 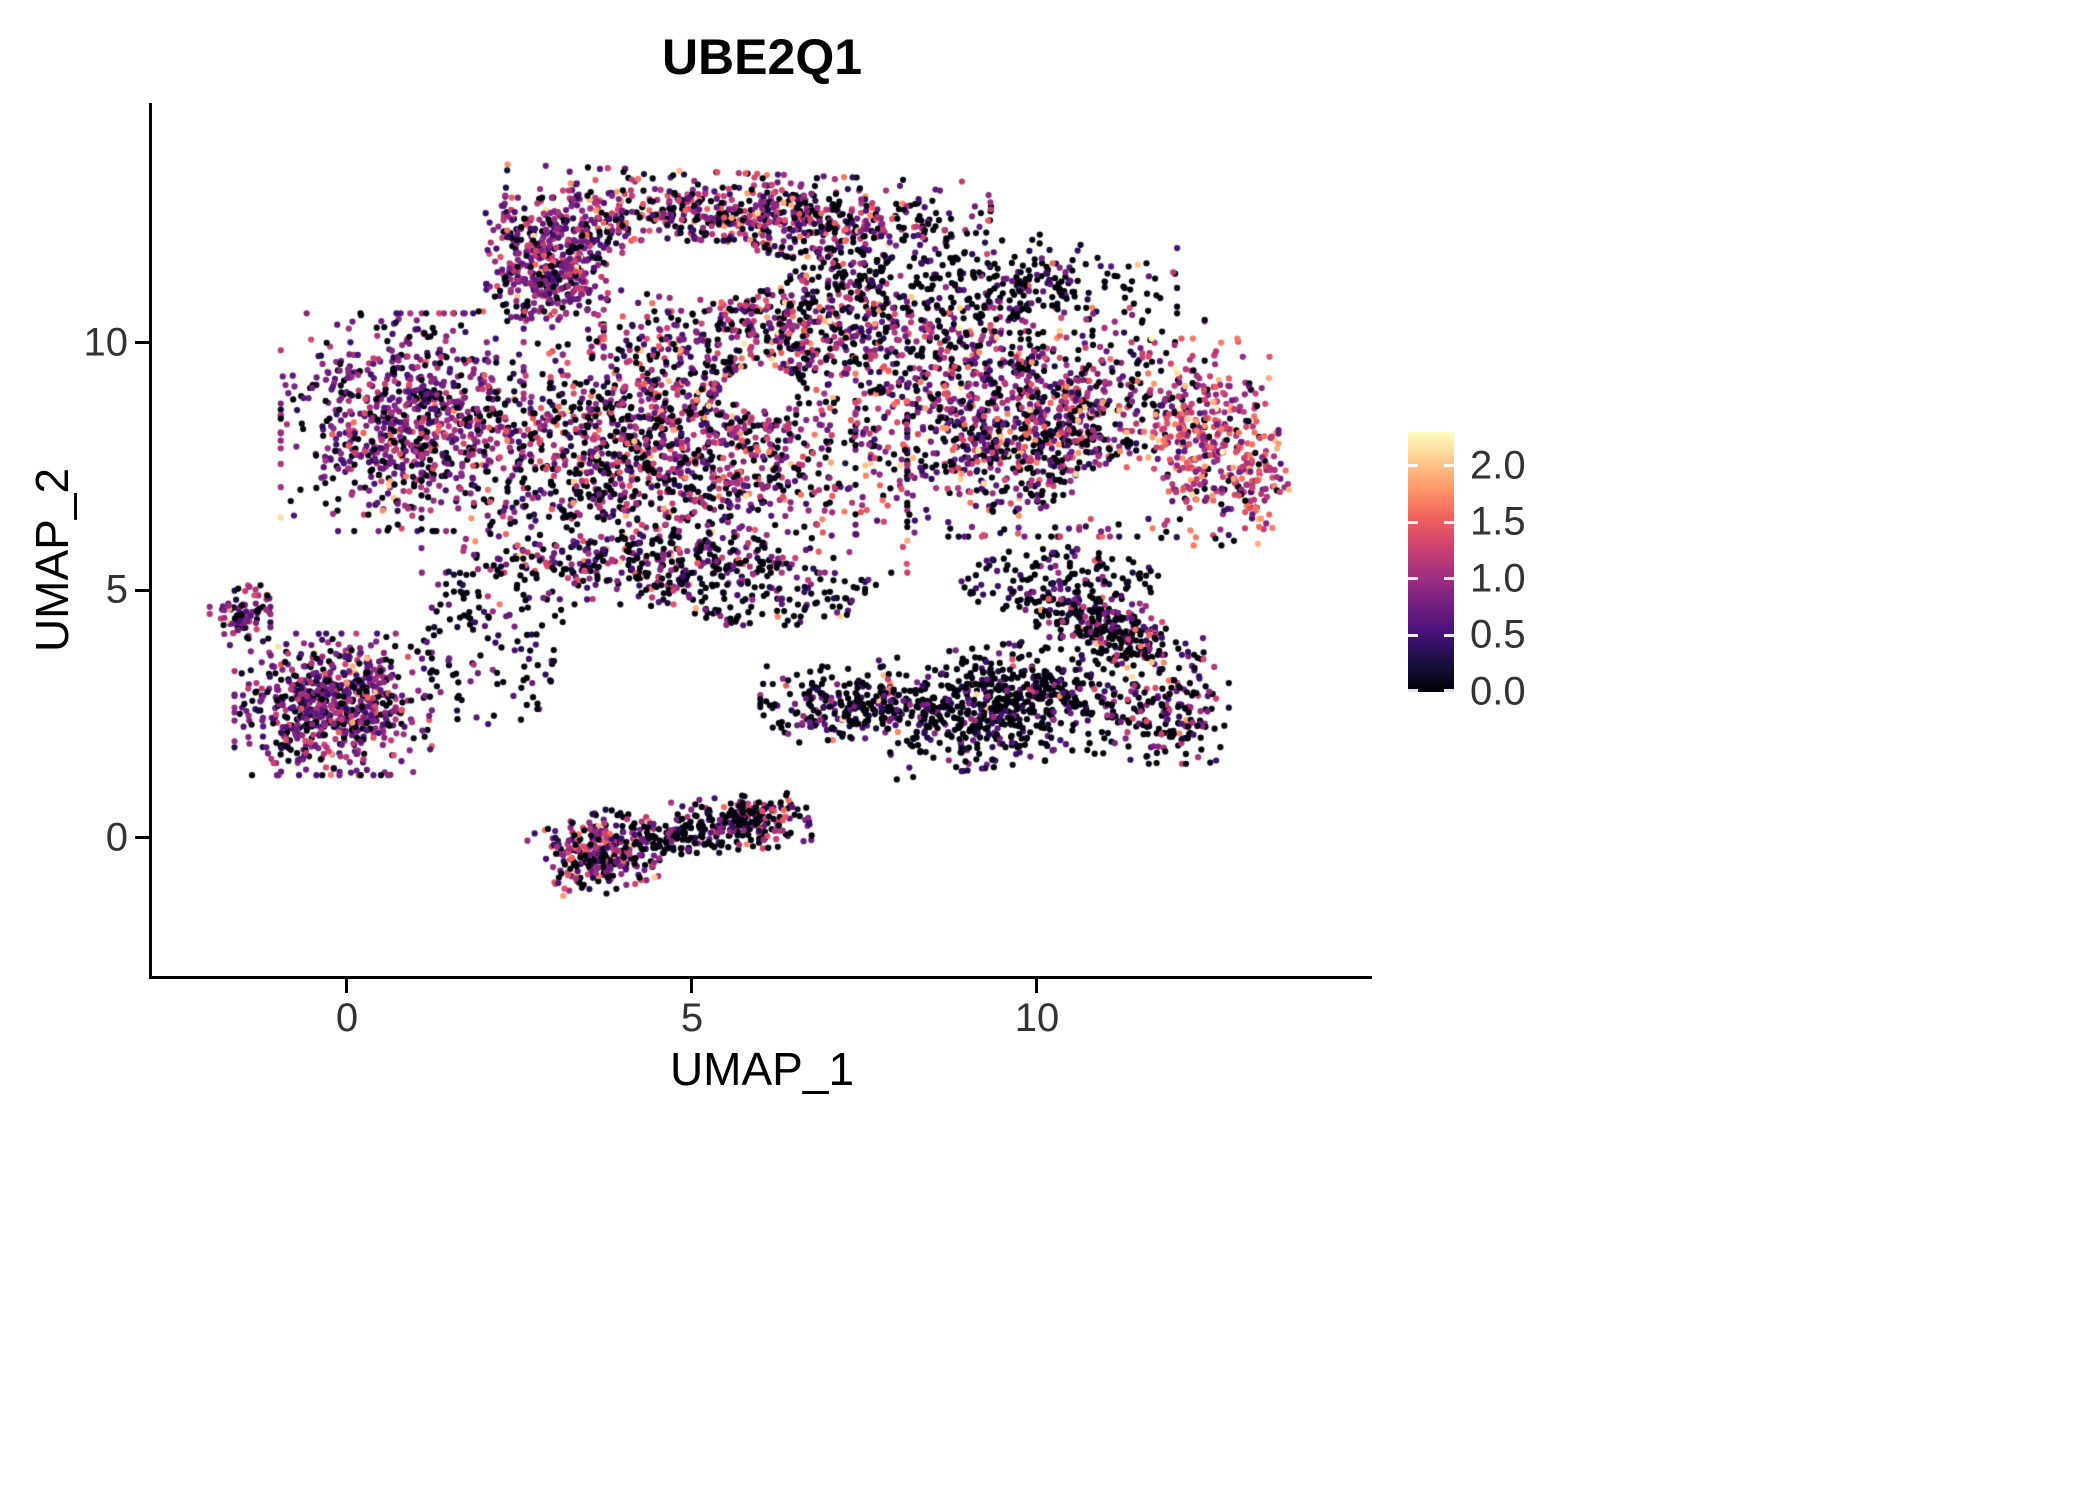 What do you see at coordinates (116, 837) in the screenshot?
I see `y-tick-label: 0` at bounding box center [116, 837].